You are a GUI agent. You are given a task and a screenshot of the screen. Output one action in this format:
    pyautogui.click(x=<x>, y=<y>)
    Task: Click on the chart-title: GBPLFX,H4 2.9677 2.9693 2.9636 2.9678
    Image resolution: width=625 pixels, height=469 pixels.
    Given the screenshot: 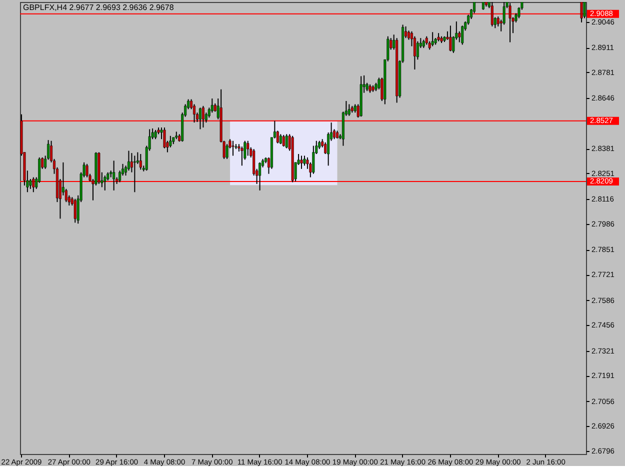 What is the action you would take?
    pyautogui.click(x=98, y=7)
    